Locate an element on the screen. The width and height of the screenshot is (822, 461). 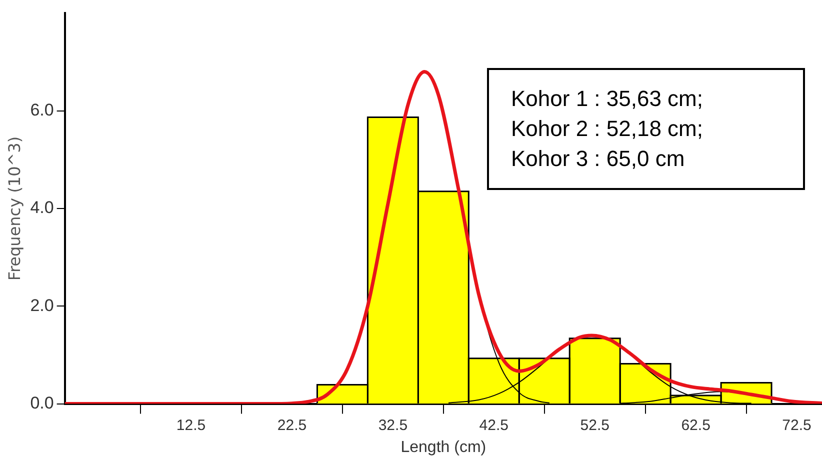
annotation: Kohor 1 : 35,63 cm; is located at coordinates (607, 99).